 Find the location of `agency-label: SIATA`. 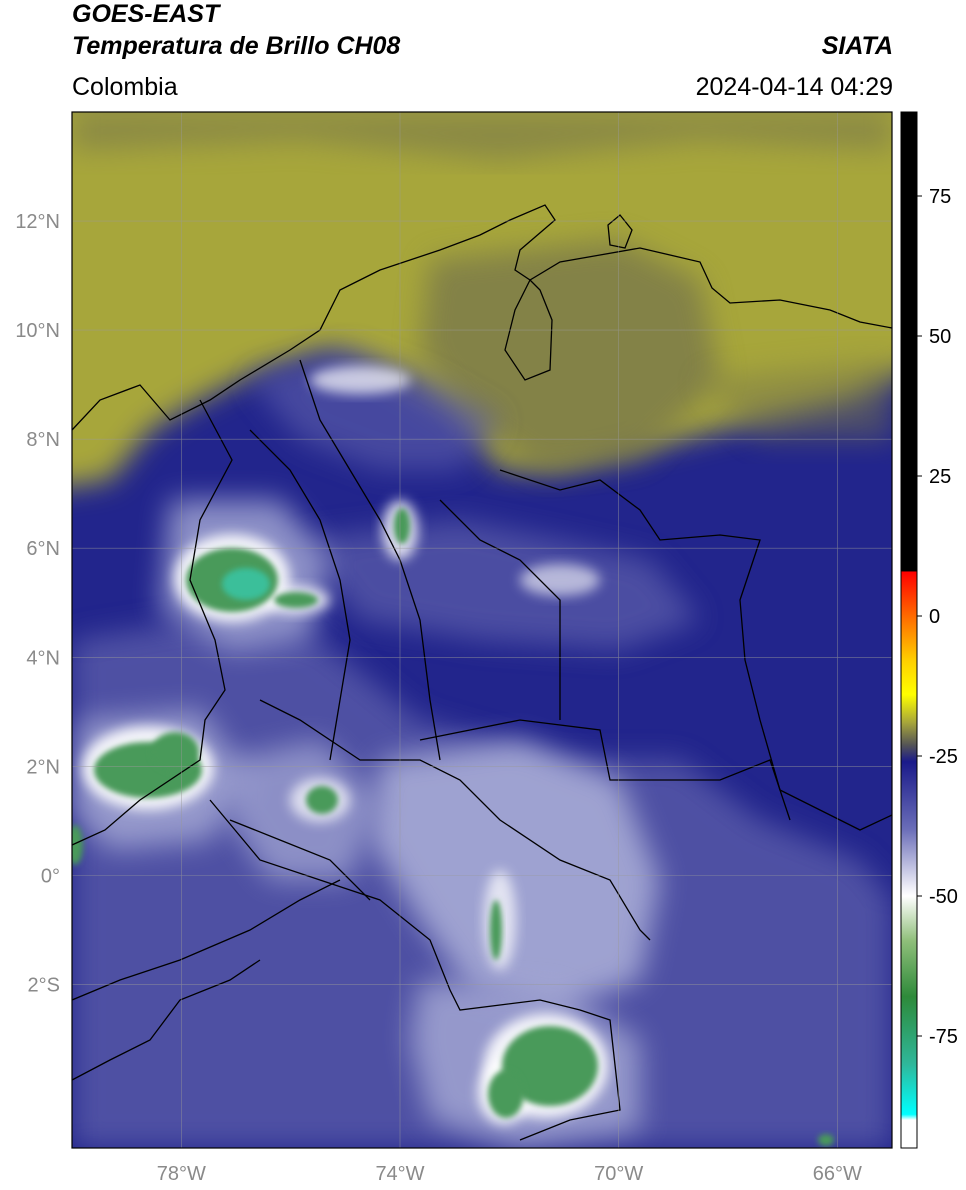

agency-label: SIATA is located at coordinates (857, 46).